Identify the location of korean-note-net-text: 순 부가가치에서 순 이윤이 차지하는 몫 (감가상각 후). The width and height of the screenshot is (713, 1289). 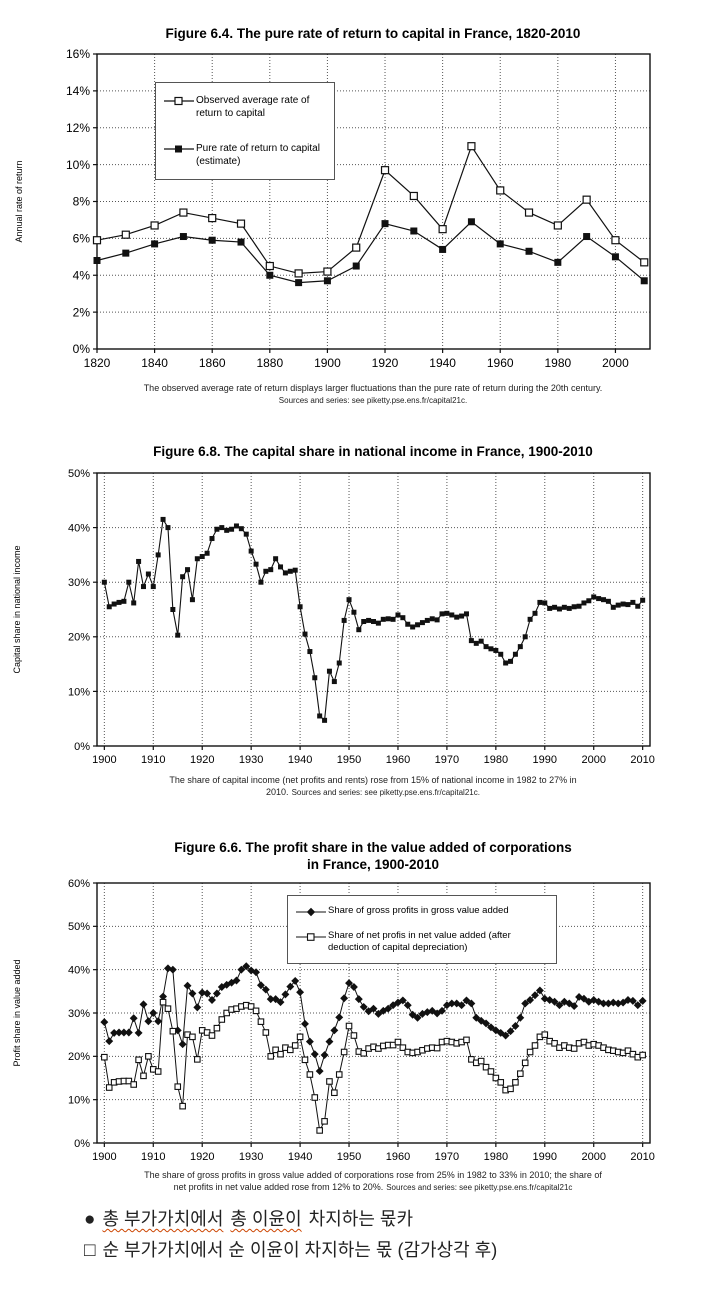
(300, 1250).